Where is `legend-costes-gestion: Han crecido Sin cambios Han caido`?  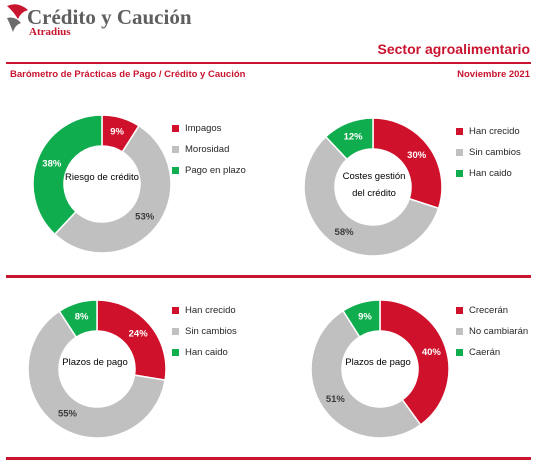 legend-costes-gestion: Han crecido Sin cambios Han caido is located at coordinates (488, 152).